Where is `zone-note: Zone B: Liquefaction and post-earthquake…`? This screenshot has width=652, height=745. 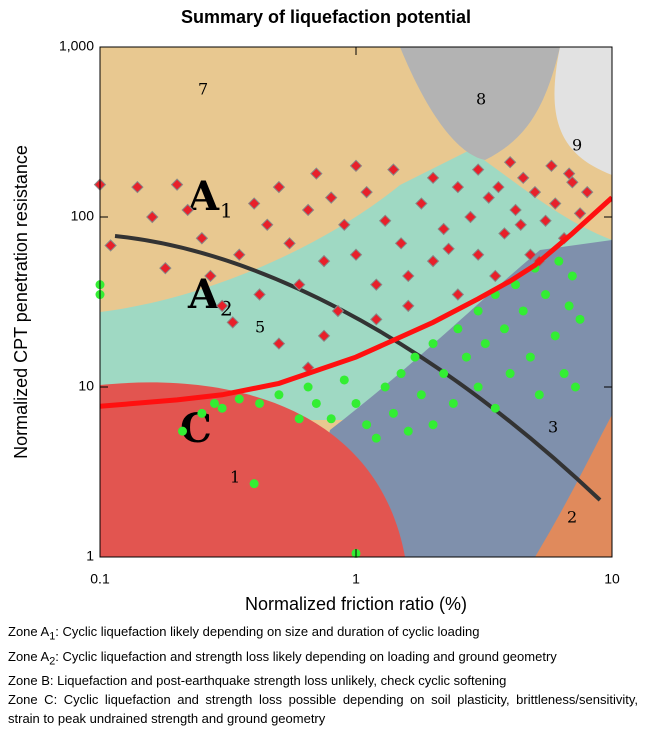 zone-note: Zone B: Liquefaction and post-earthquake… is located at coordinates (323, 680).